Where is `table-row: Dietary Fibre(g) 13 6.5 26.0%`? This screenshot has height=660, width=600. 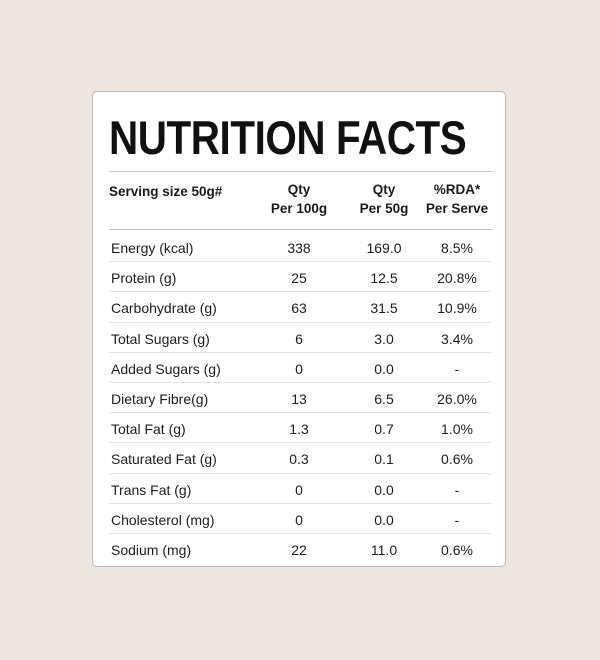 table-row: Dietary Fibre(g) 13 6.5 26.0% is located at coordinates (300, 398).